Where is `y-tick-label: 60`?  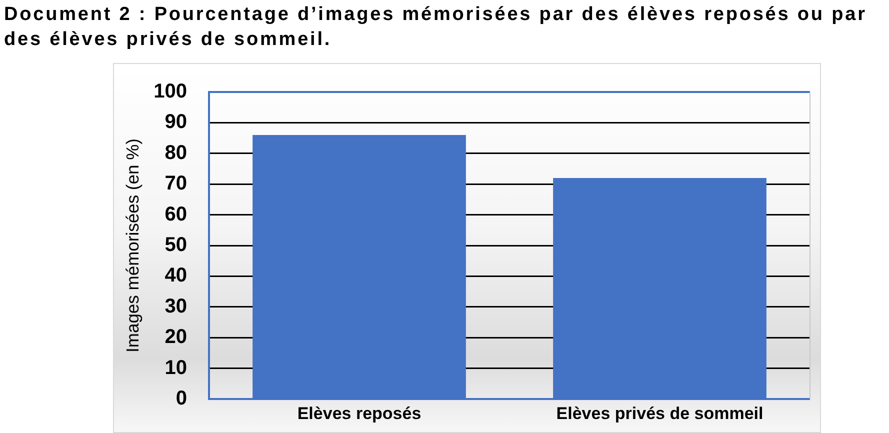 y-tick-label: 60 is located at coordinates (175, 214).